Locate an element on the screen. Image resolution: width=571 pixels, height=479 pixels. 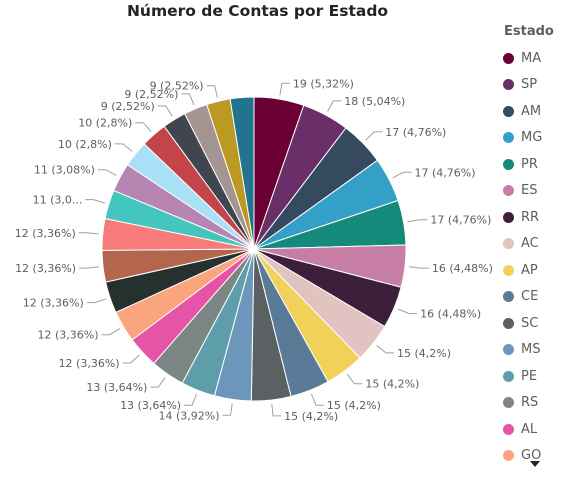
data-label: 11 (3,08%) is located at coordinates (64, 170).